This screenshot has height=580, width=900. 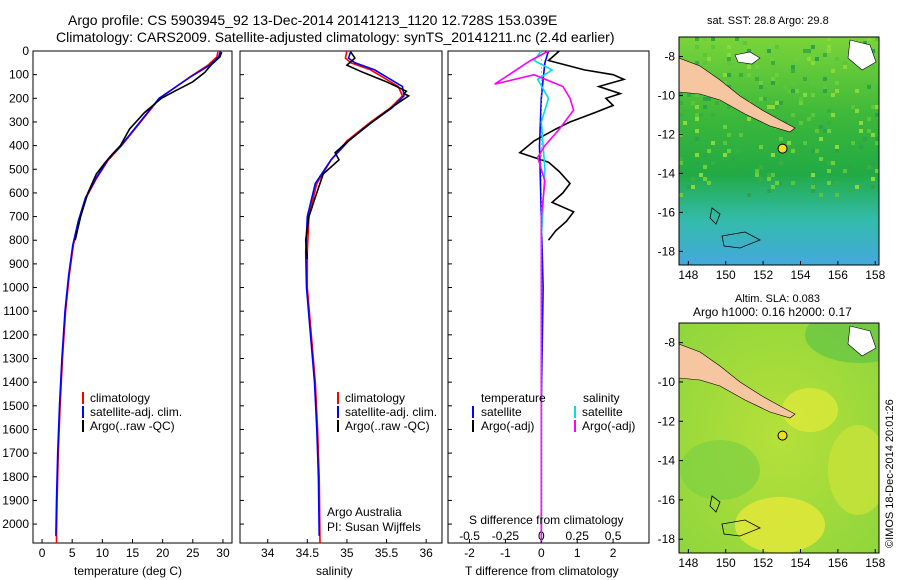 I want to click on x-tick-label: -2, so click(x=469, y=553).